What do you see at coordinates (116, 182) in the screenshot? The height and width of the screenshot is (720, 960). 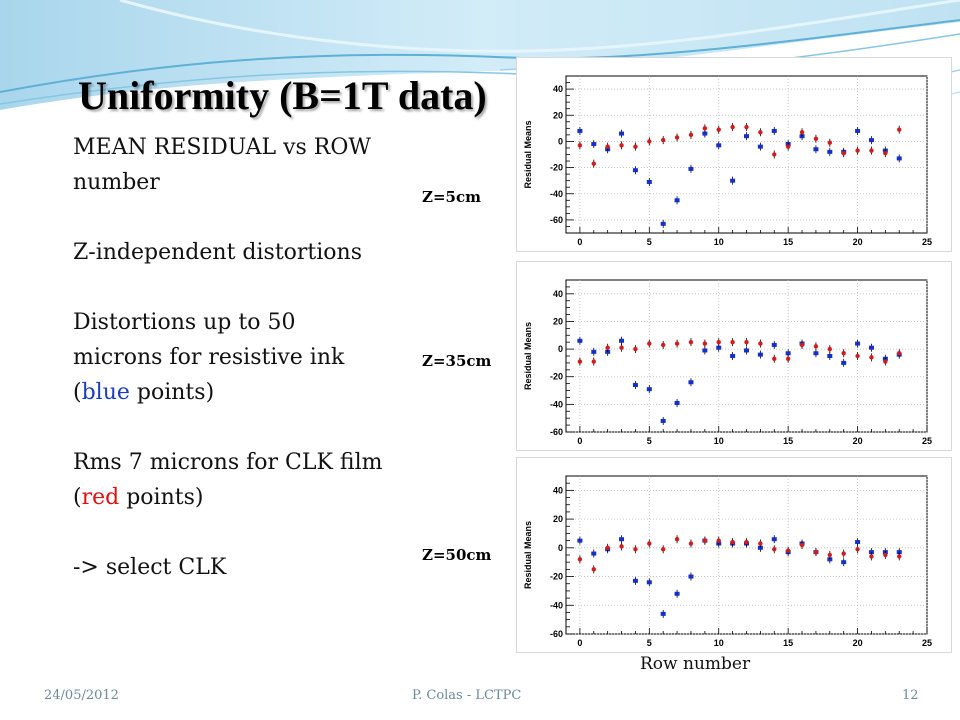 I see `body-line: number` at bounding box center [116, 182].